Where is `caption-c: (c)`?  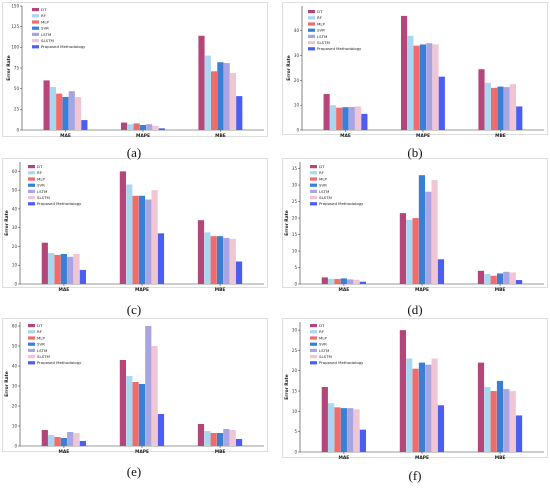
caption-c: (c) is located at coordinates (134, 309).